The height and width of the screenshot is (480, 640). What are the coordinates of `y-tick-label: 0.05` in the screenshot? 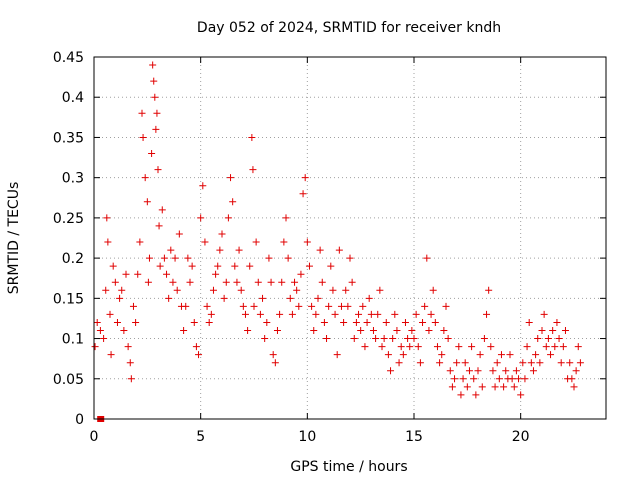 It's located at (68, 380).